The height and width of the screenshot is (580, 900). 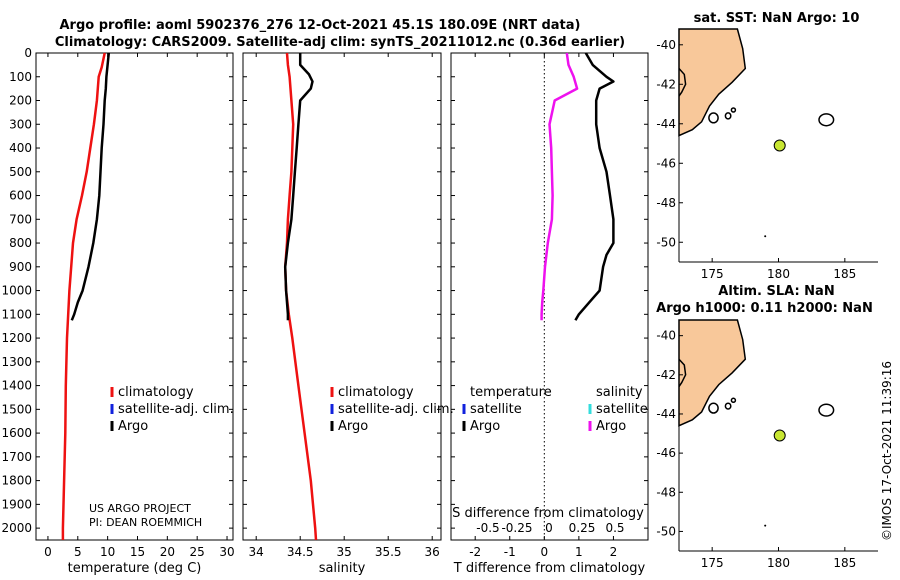 I want to click on y-tick-label: 1500, so click(x=16, y=409).